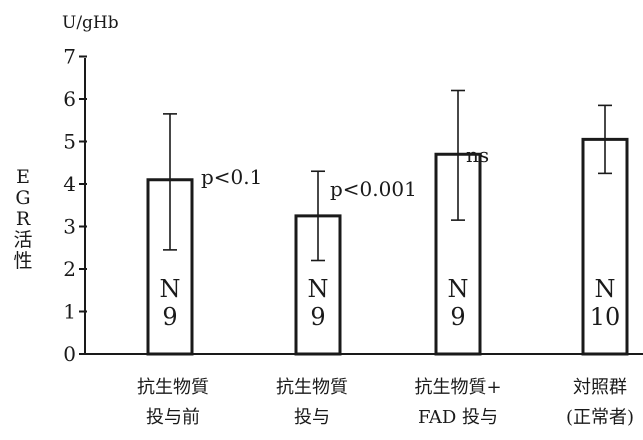  I want to click on y-axis-label-char: R, so click(23, 219).